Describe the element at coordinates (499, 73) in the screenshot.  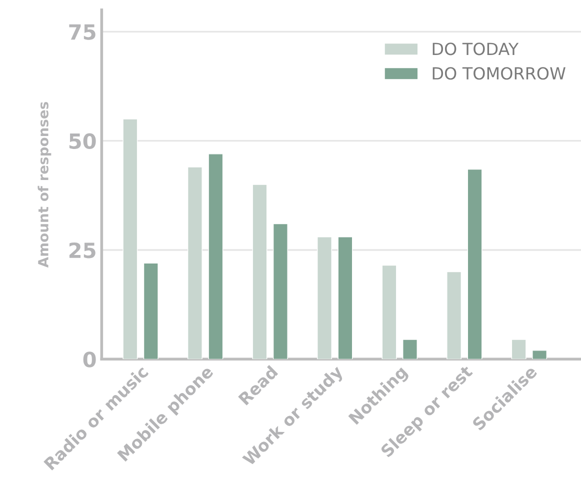
I see `legend-label: DO TOMORROW` at that location.